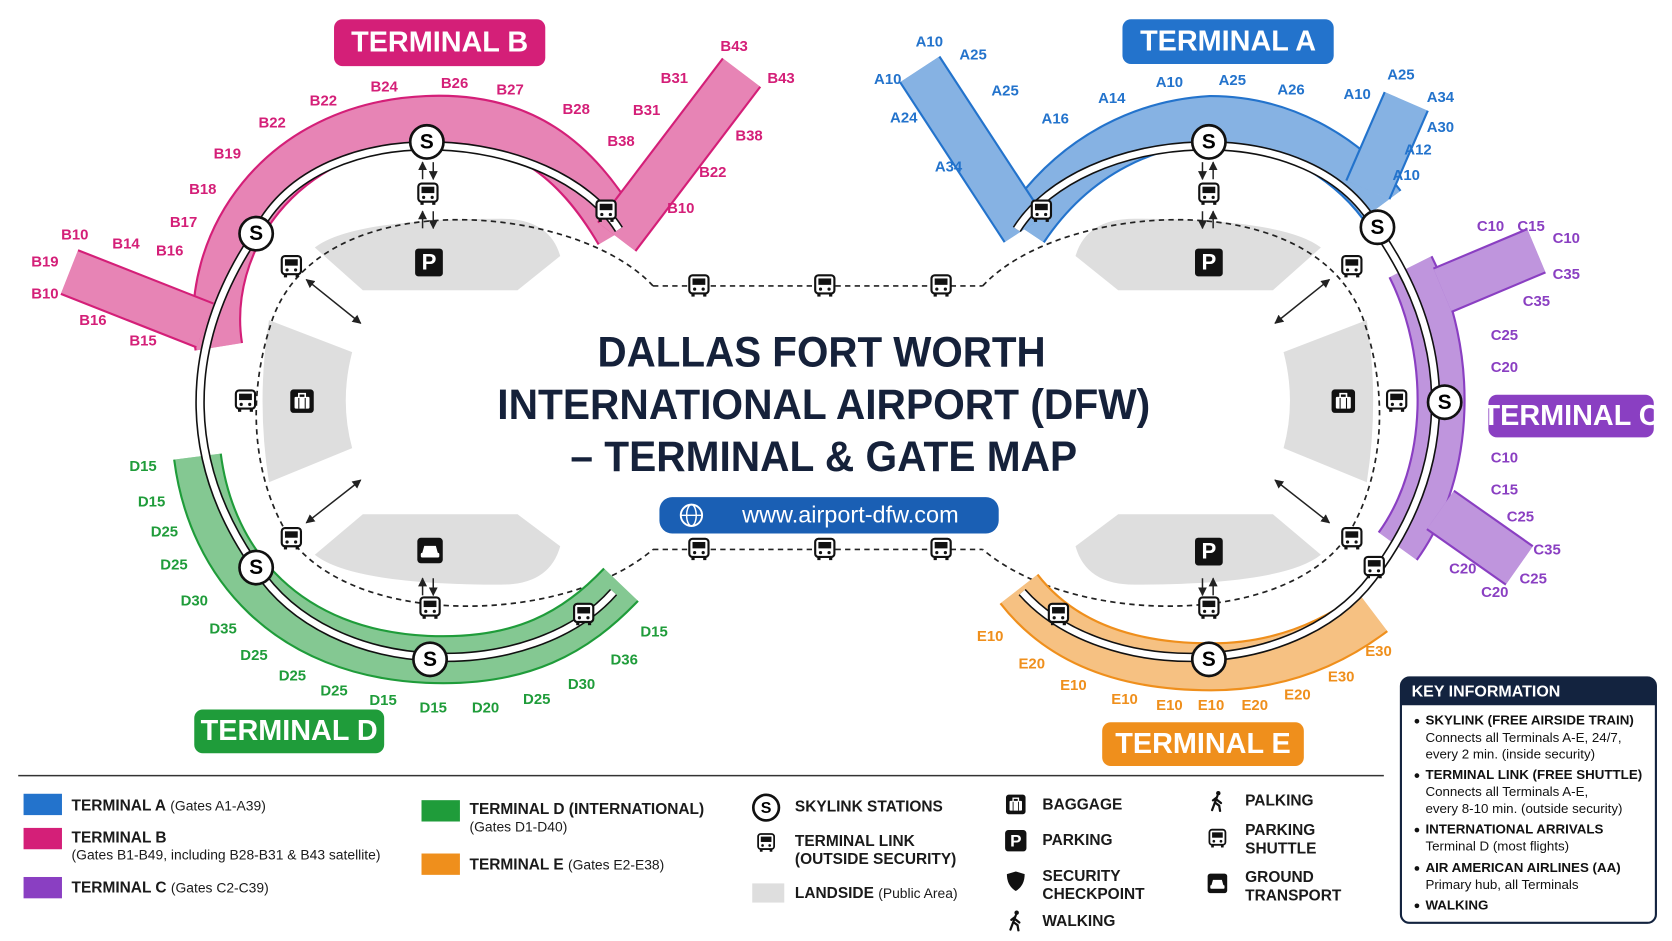 The height and width of the screenshot is (941, 1672). I want to click on legend-symbol-note: (Public Area), so click(917, 893).